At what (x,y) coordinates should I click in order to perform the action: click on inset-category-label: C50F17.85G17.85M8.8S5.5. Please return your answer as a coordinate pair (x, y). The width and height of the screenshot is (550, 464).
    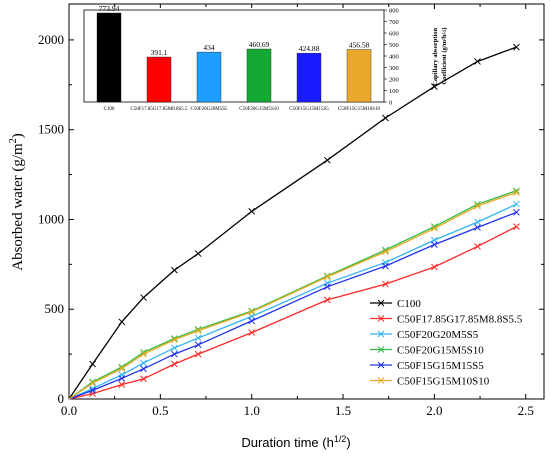
    Looking at the image, I should click on (159, 109).